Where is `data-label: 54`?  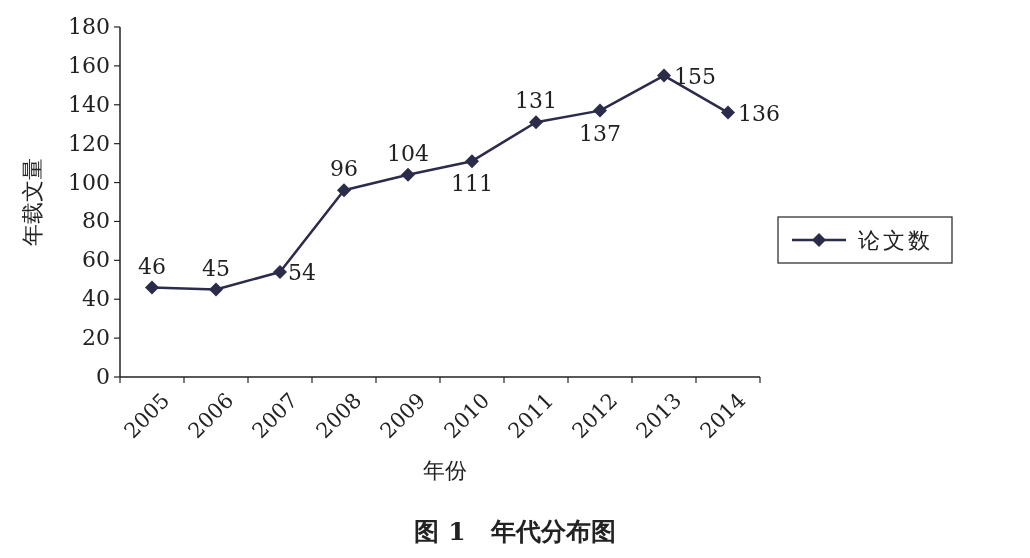 data-label: 54 is located at coordinates (302, 272).